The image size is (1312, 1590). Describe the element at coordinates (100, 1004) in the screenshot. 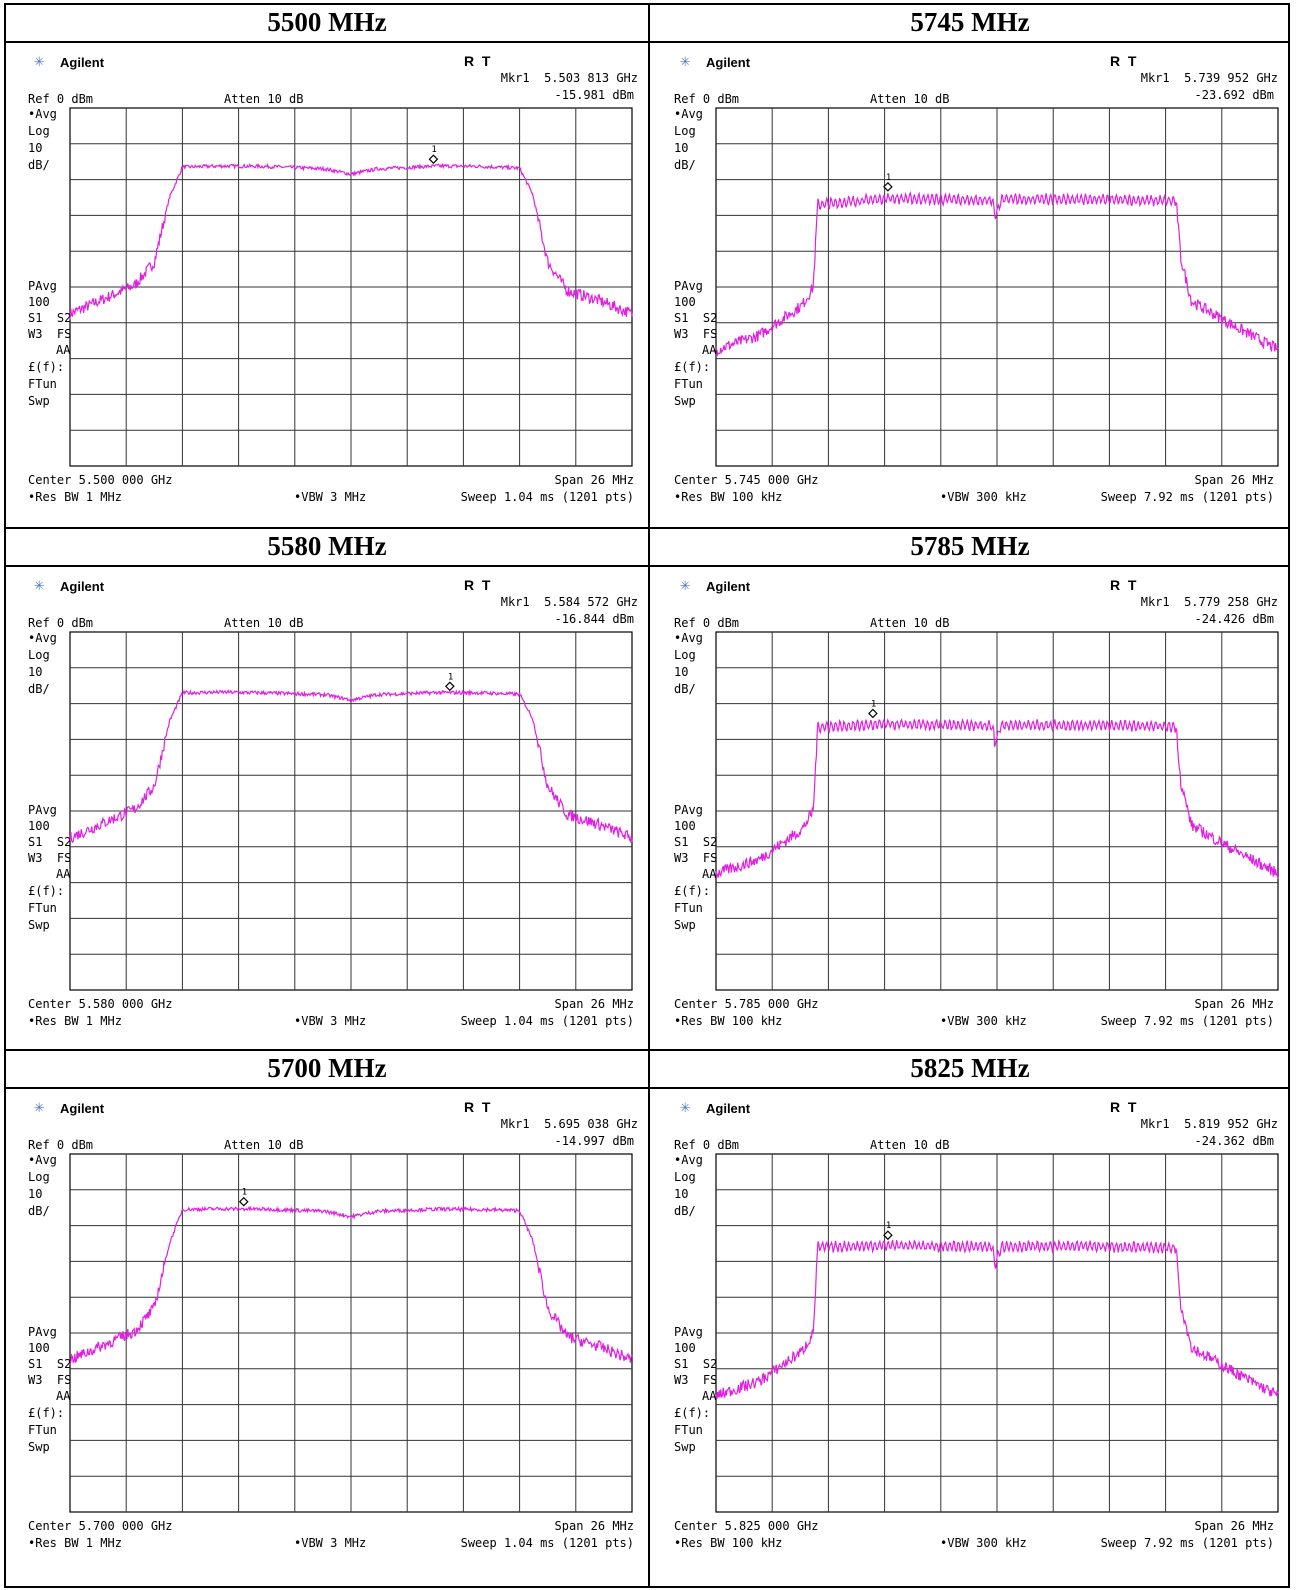

I see `center-frequency: Center 5.580 000 GHz` at that location.